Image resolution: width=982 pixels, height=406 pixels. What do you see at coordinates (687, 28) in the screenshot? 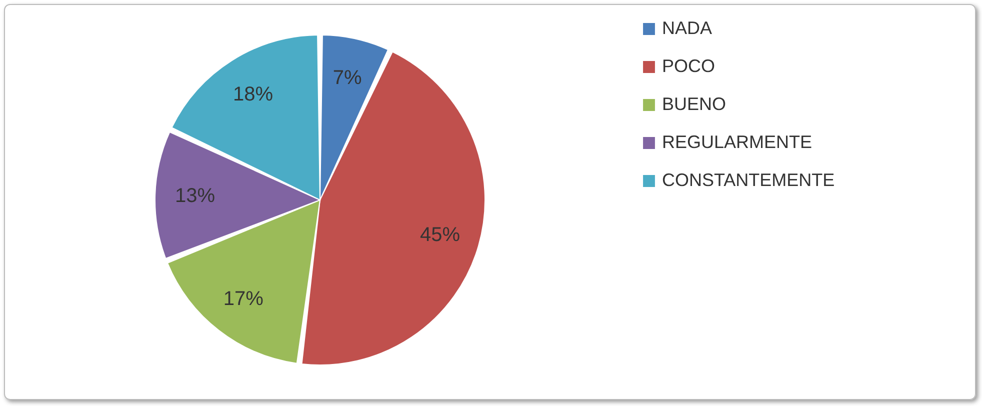
I see `legend-label: NADA` at bounding box center [687, 28].